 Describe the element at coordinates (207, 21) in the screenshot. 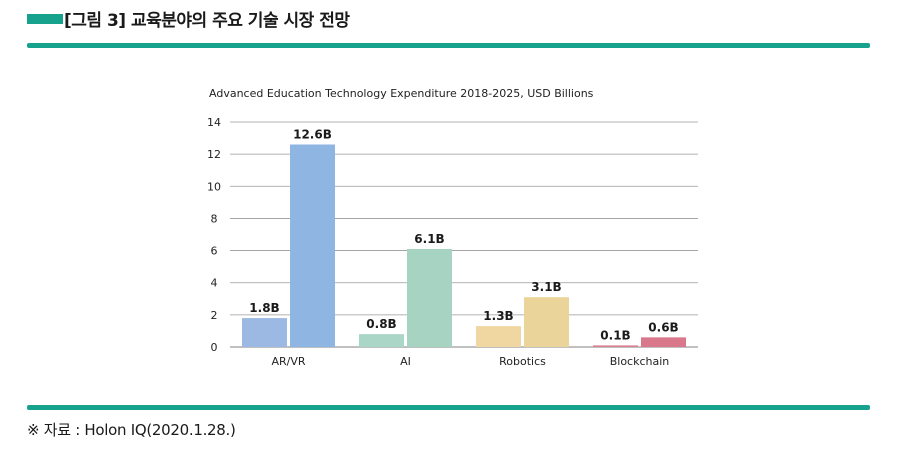

I see `figure-title: [그림 3] 교육분야의 주요 기술 시장 전망` at that location.